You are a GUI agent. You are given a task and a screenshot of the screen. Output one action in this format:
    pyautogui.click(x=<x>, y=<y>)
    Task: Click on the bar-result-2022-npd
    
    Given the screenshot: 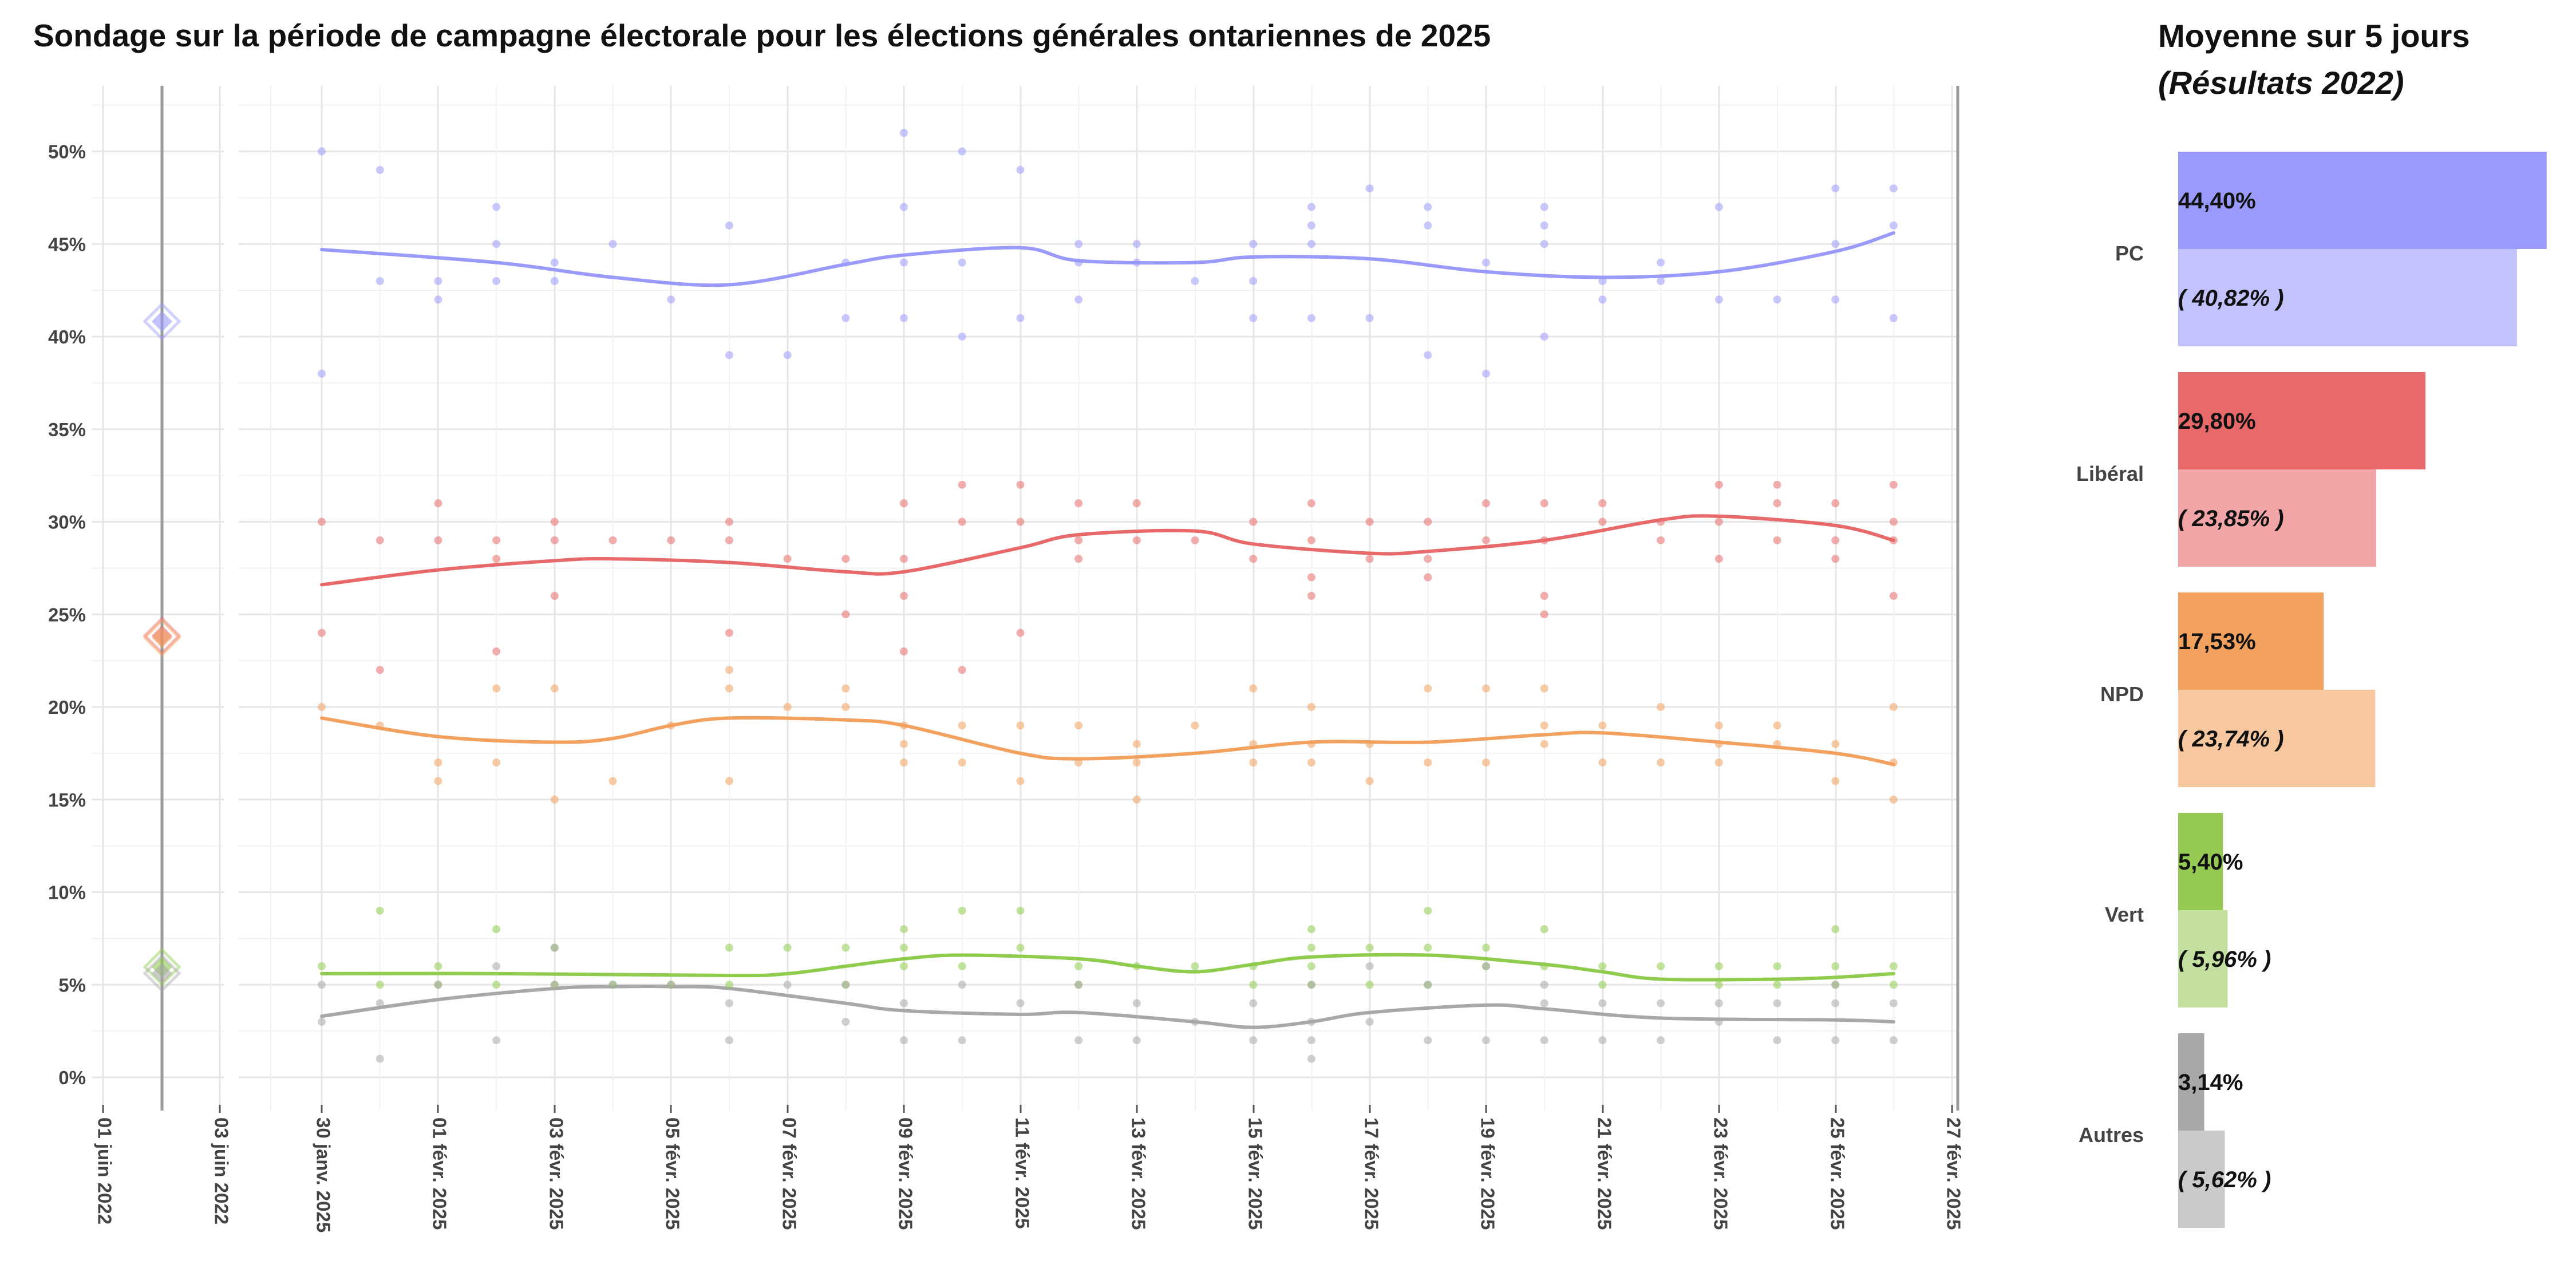 What is the action you would take?
    pyautogui.click(x=2277, y=738)
    